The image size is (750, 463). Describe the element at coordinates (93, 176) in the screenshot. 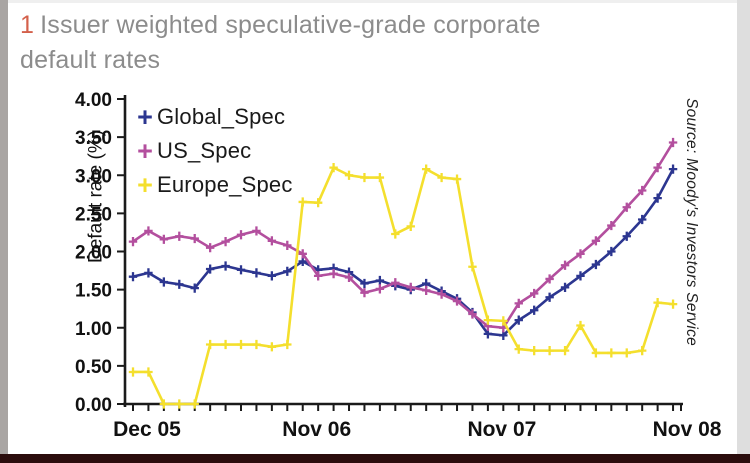

I see `y-tick-label: 3.00` at that location.